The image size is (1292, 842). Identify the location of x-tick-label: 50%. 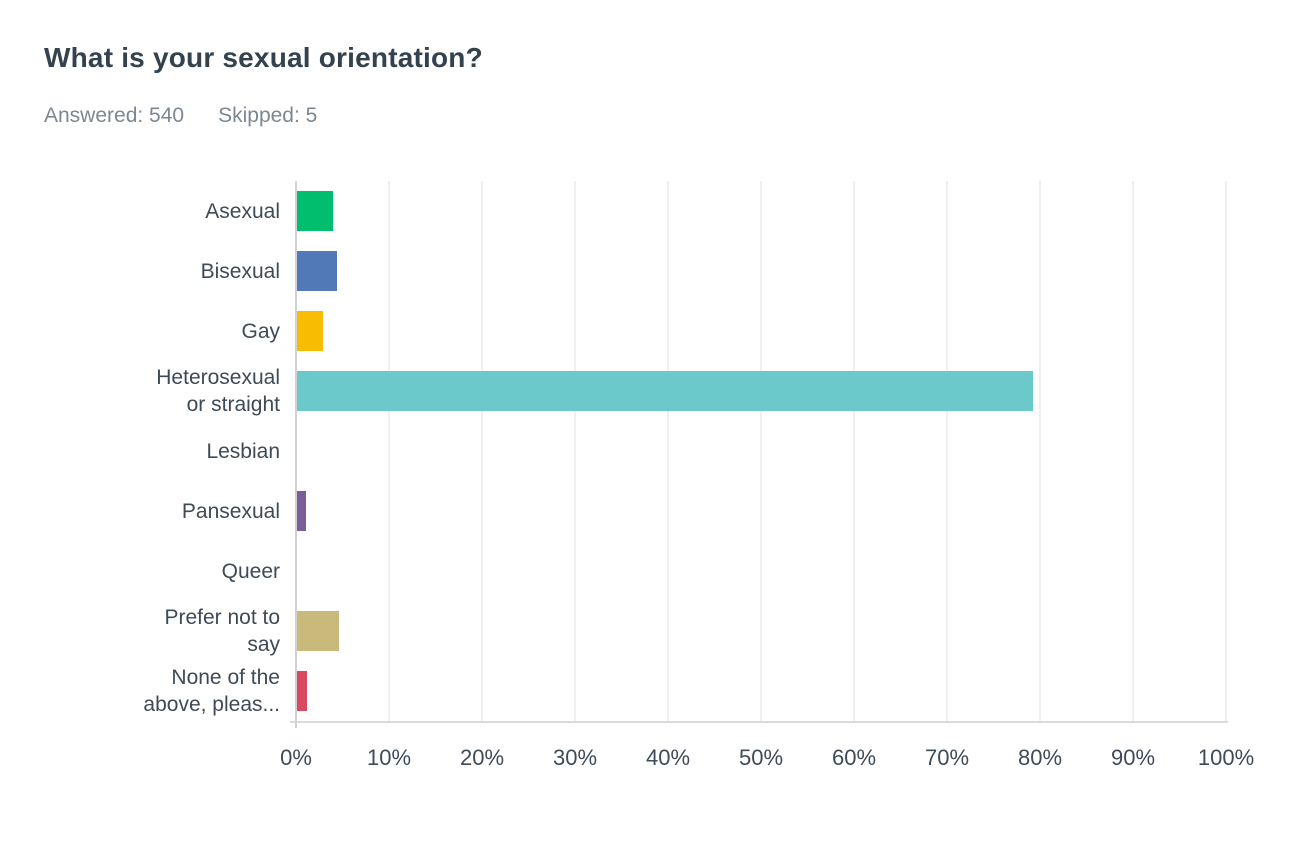
(761, 757).